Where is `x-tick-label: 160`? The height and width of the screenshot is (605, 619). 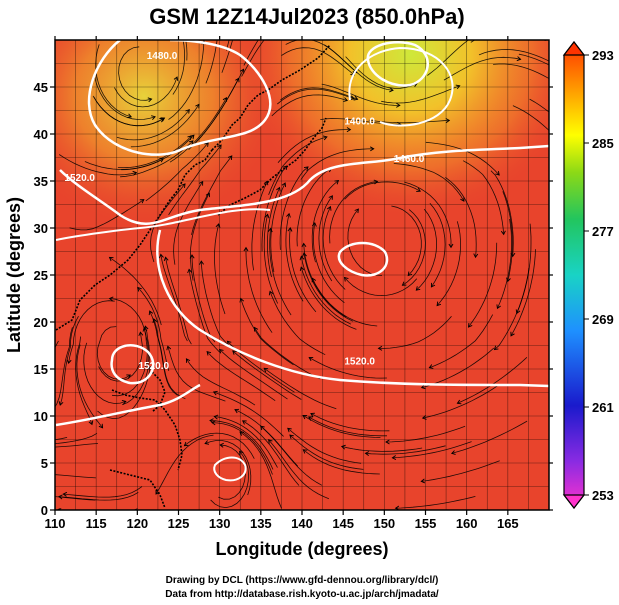
x-tick-label: 160 is located at coordinates (467, 523).